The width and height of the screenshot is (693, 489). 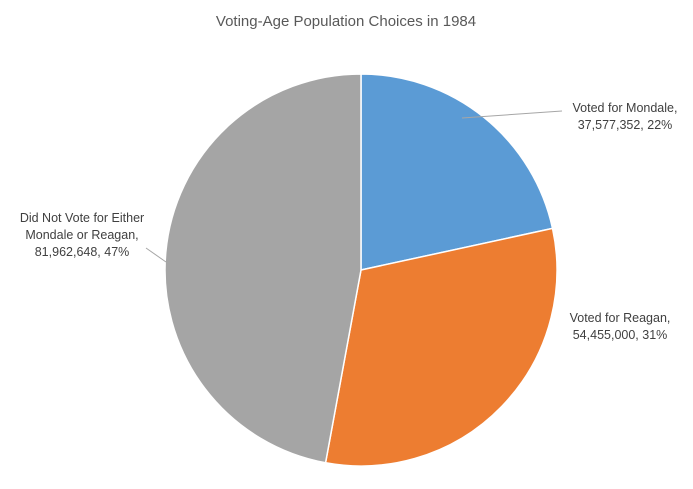 What do you see at coordinates (82, 252) in the screenshot?
I see `data-label-line: 81,962,648, 47%` at bounding box center [82, 252].